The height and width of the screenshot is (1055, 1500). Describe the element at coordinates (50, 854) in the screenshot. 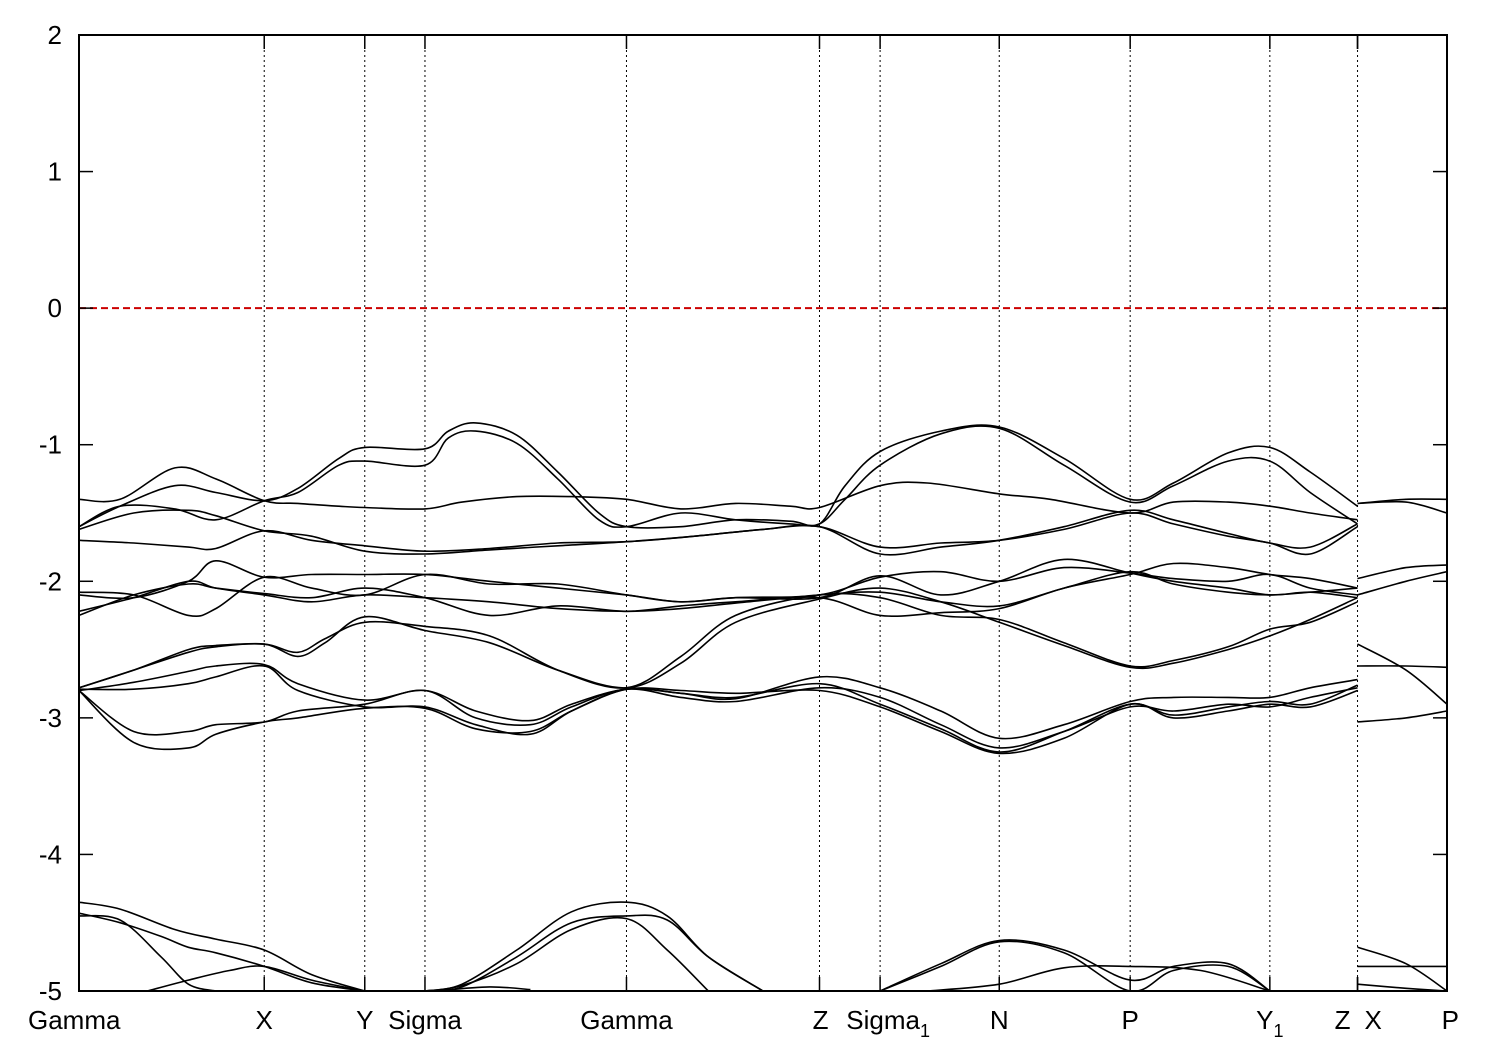

I see `y-tick-label: -4` at that location.